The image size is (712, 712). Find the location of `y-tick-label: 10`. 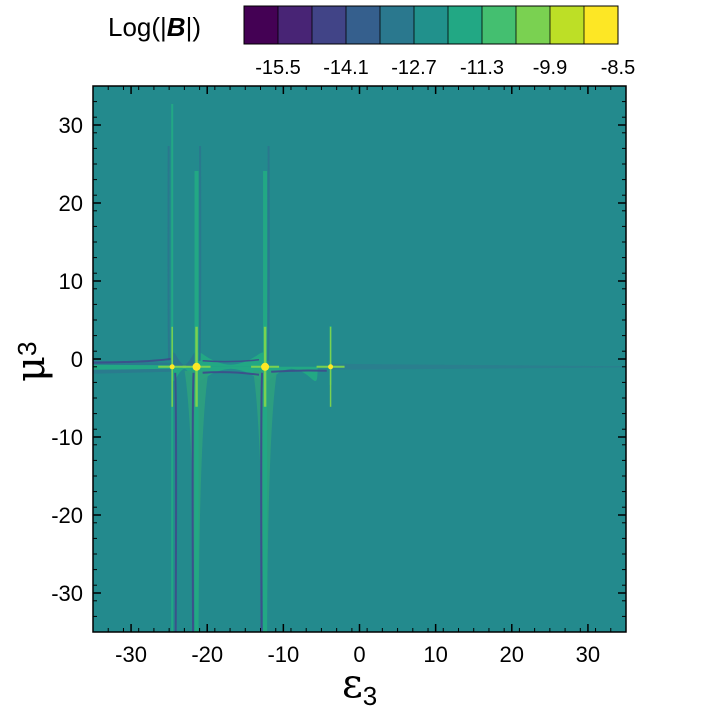

y-tick-label: 10 is located at coordinates (71, 281).